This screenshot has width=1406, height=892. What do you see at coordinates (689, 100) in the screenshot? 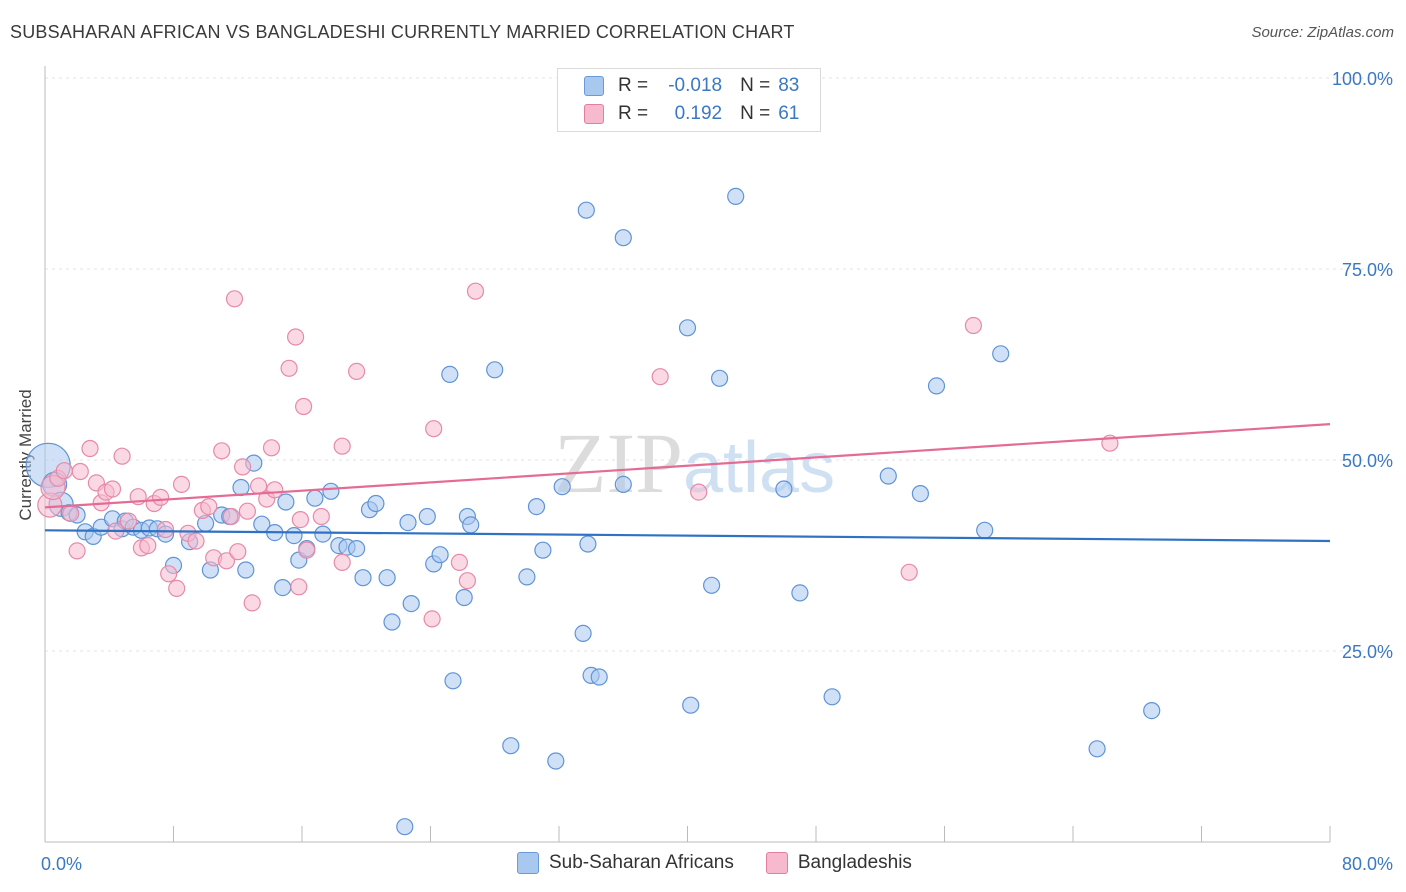
I see `correlation-legend: R = -0.018 N = 83 R = 0.192 N = 61` at bounding box center [689, 100].